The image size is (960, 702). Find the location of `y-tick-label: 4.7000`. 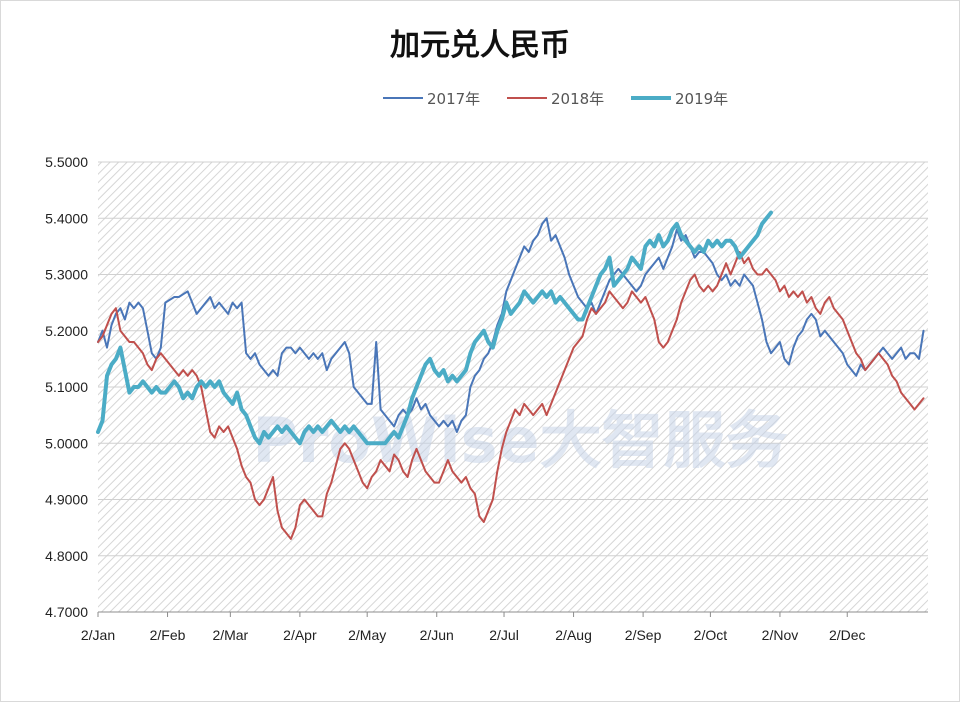

y-tick-label: 4.7000 is located at coordinates (66, 612).